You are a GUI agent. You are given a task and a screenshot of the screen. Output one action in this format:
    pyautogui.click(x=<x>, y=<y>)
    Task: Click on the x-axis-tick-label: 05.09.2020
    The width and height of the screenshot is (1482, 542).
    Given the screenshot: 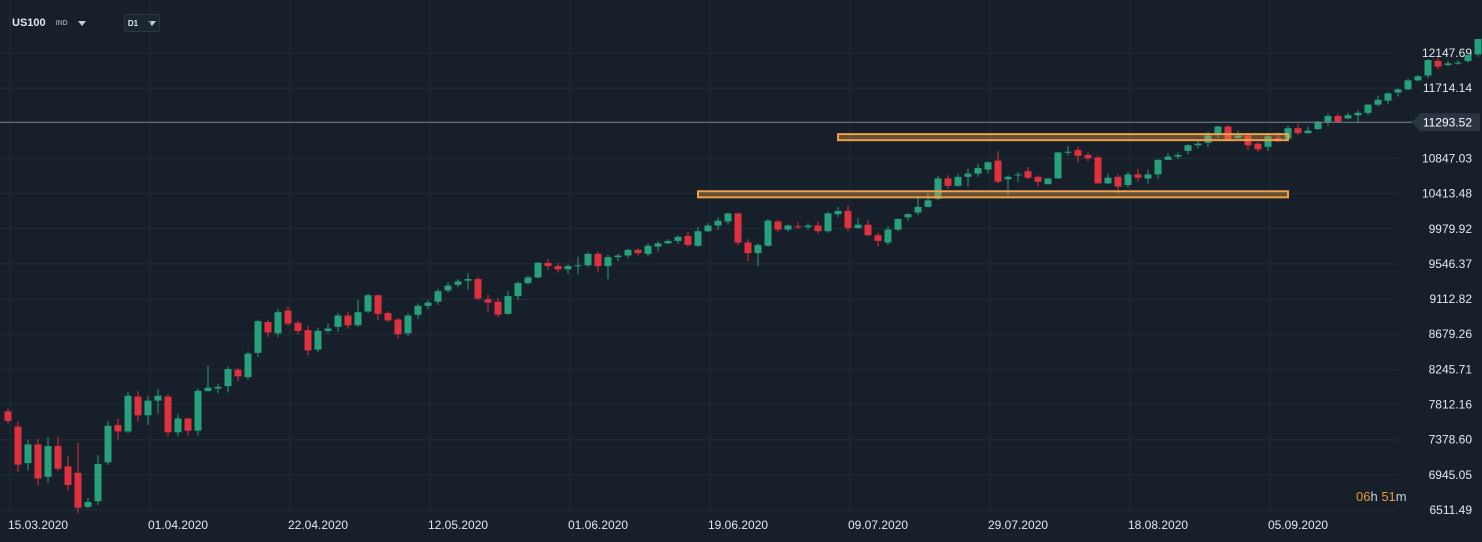 What is the action you would take?
    pyautogui.click(x=1298, y=525)
    